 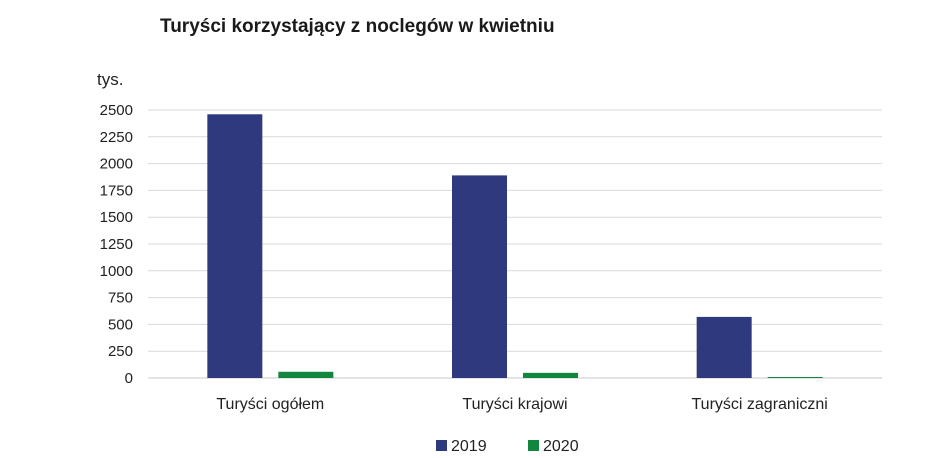 What do you see at coordinates (561, 446) in the screenshot?
I see `legend-label: 2020` at bounding box center [561, 446].